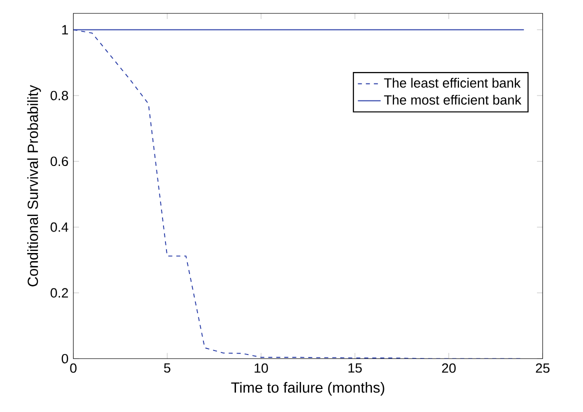  I want to click on x-tick-label: 20, so click(449, 368).